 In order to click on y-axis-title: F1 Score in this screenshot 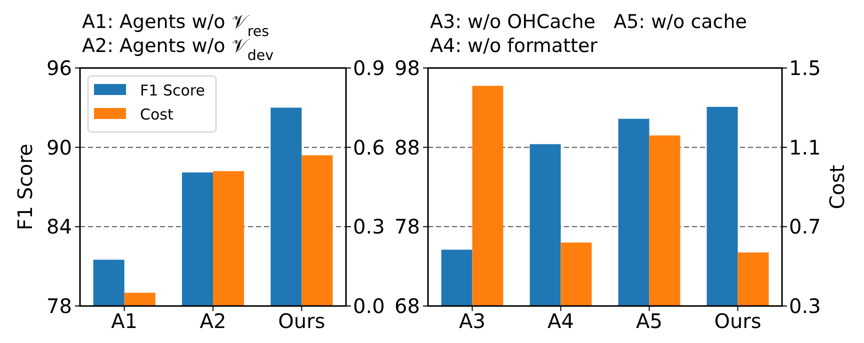, I will do `click(25, 187)`.